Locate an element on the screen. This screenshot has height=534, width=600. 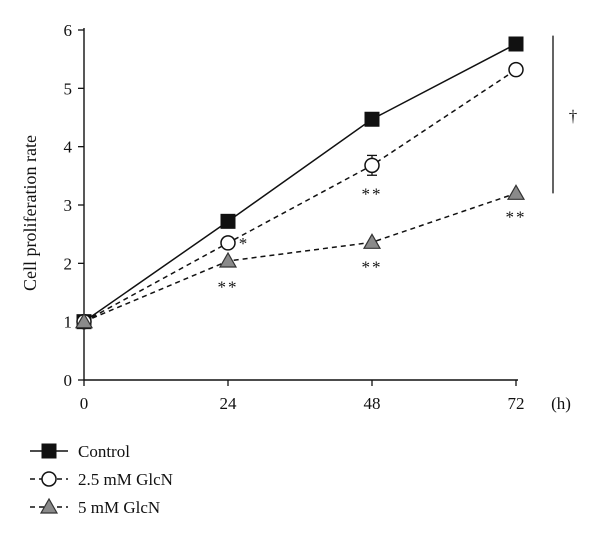
legend-marker-square is located at coordinates (49, 451).